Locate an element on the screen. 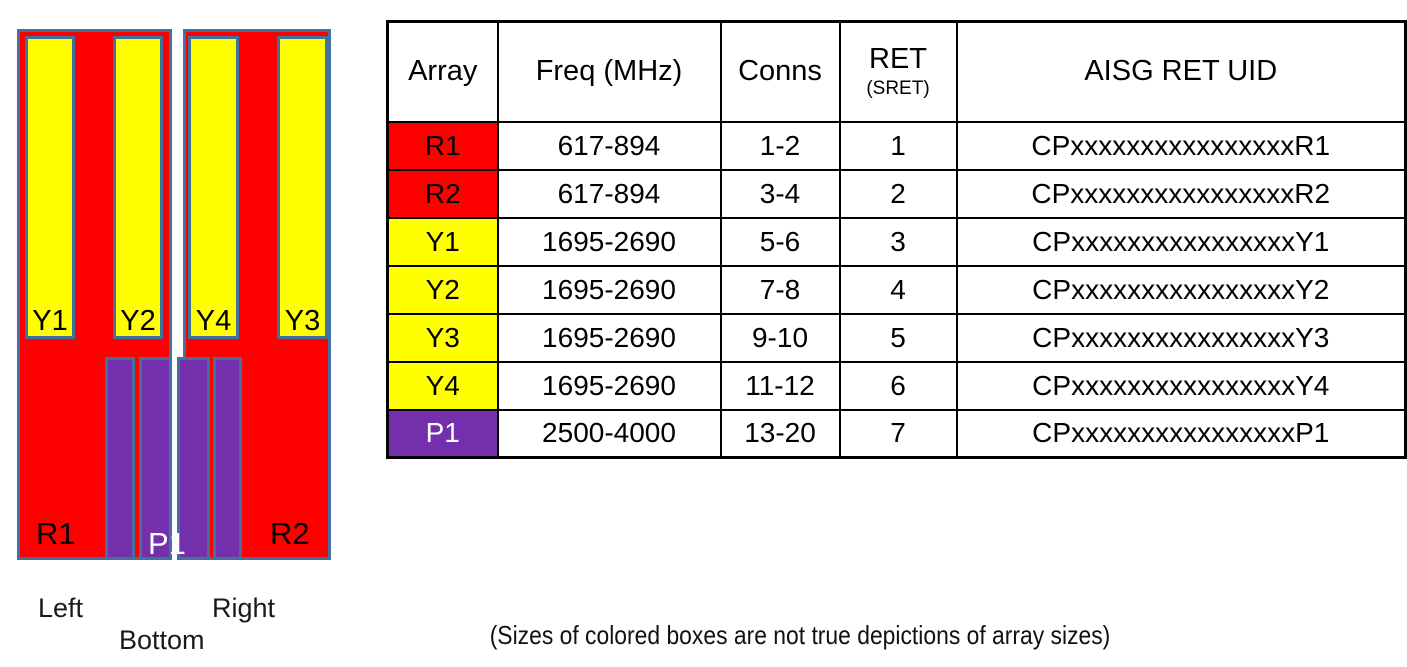 Image resolution: width=1407 pixels, height=667 pixels. array-cell: Y1 is located at coordinates (442, 241).